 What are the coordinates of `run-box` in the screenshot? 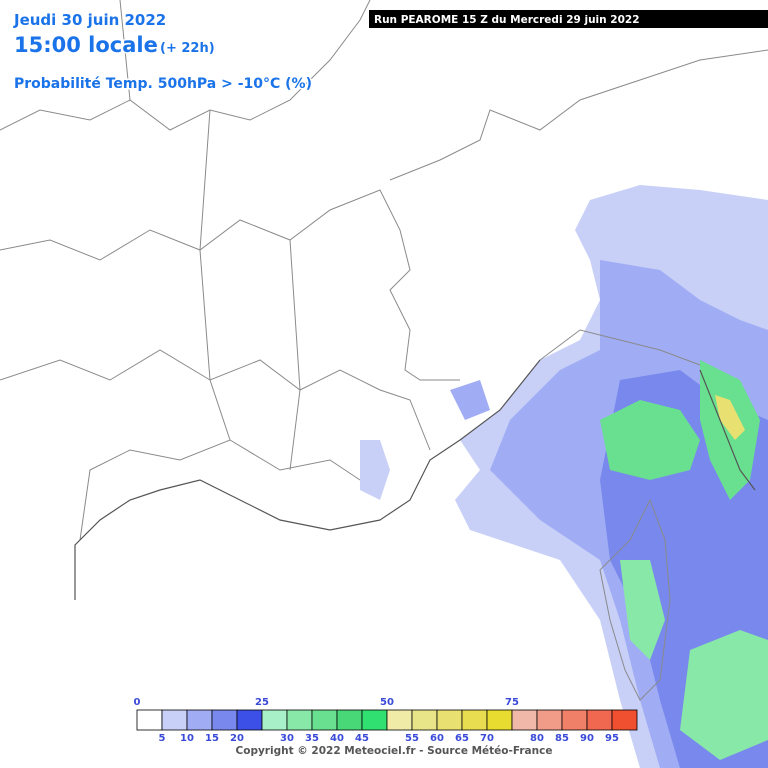 It's located at (568, 19).